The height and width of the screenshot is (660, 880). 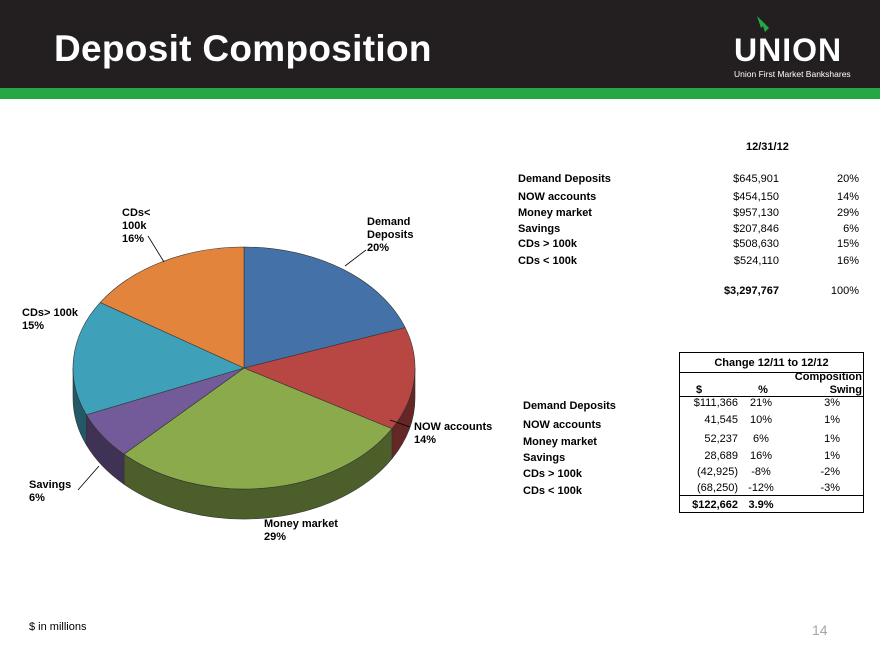 What do you see at coordinates (830, 488) in the screenshot?
I see `change-swing: -3%` at bounding box center [830, 488].